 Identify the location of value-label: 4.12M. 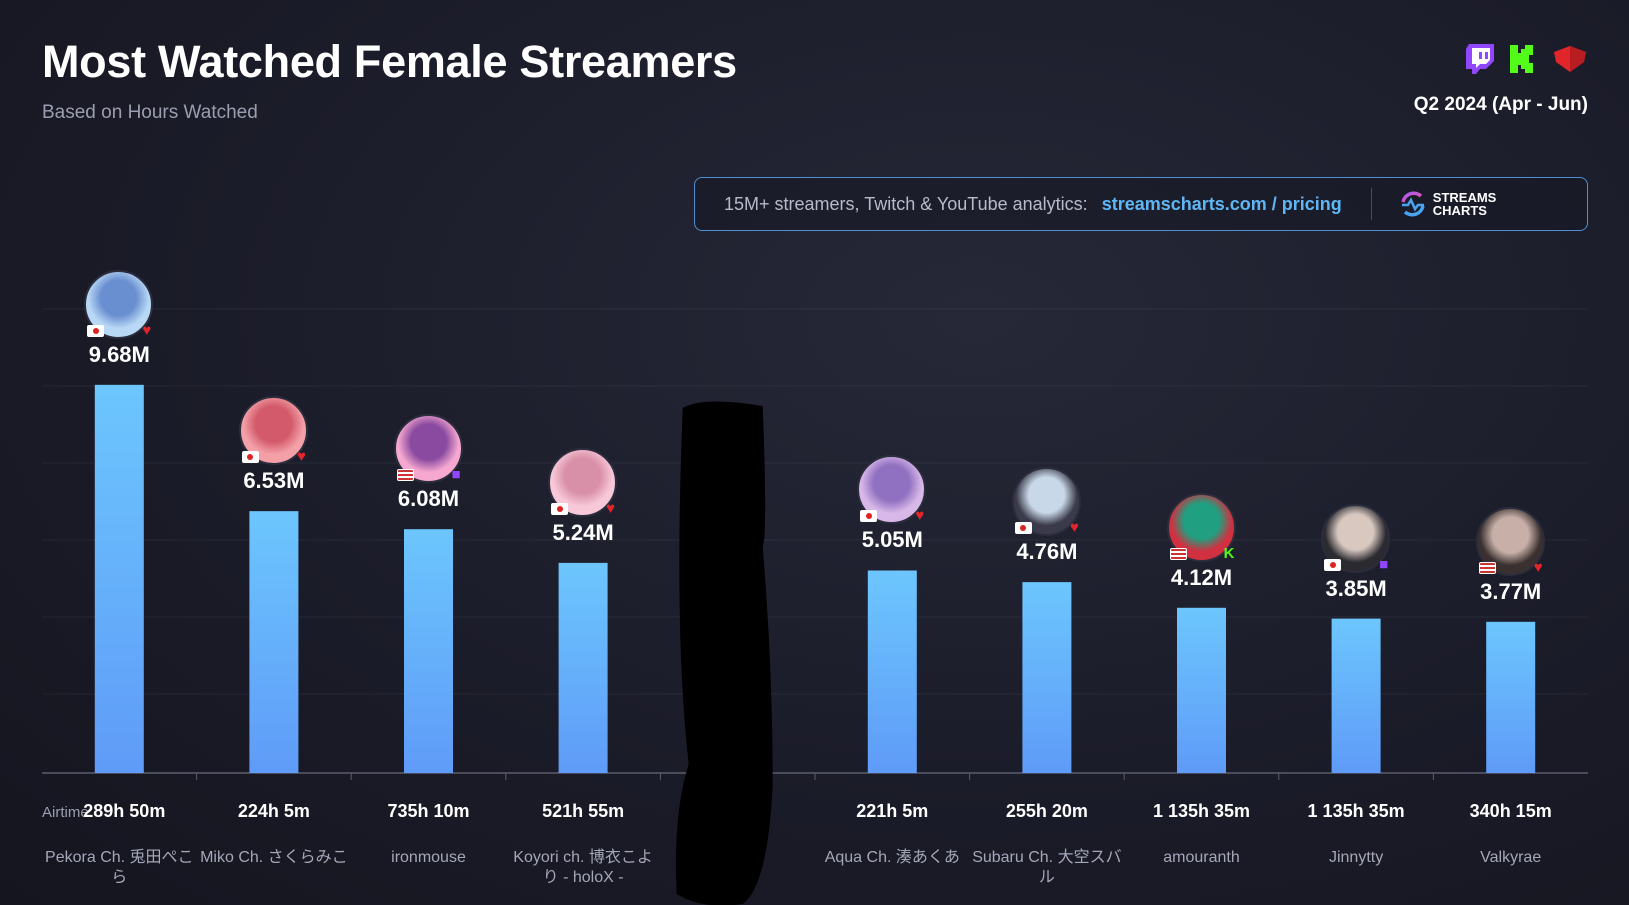
(1201, 577).